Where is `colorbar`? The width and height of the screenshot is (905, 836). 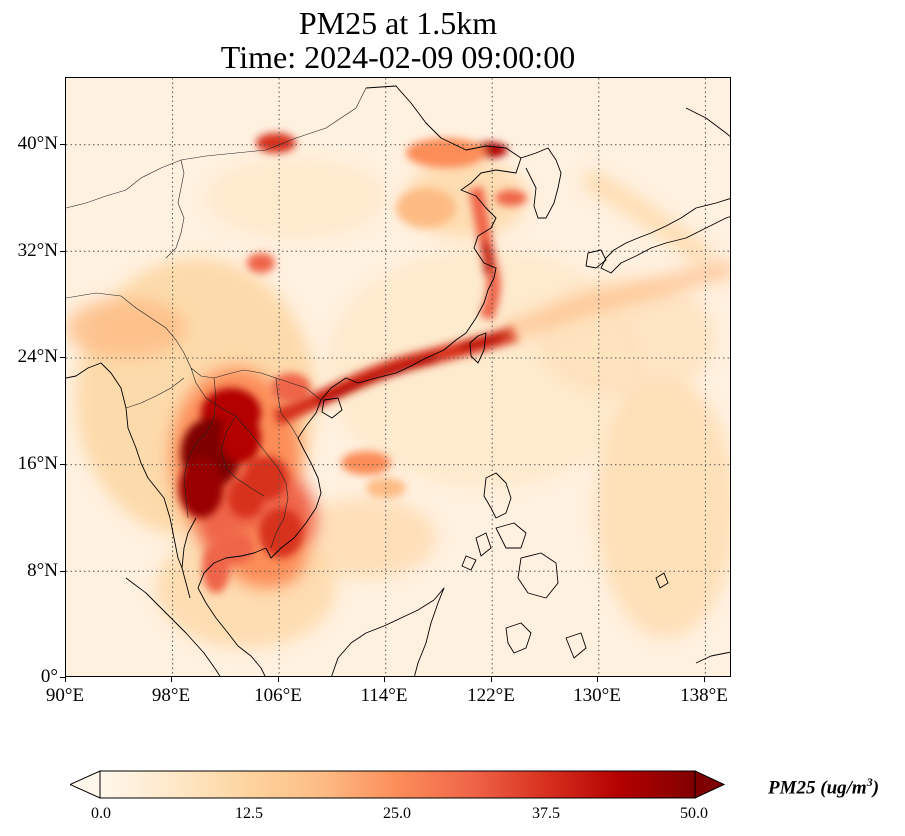 colorbar is located at coordinates (397, 784).